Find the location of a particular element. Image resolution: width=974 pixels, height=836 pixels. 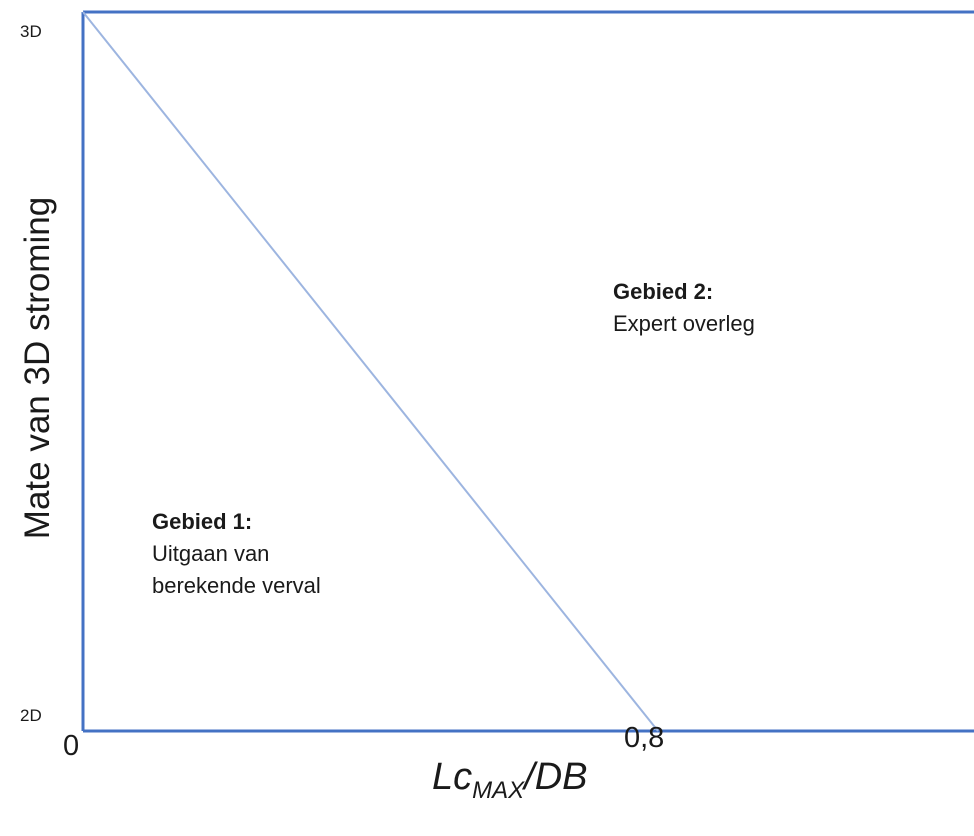

x-tick-label-0: 0 is located at coordinates (71, 746).